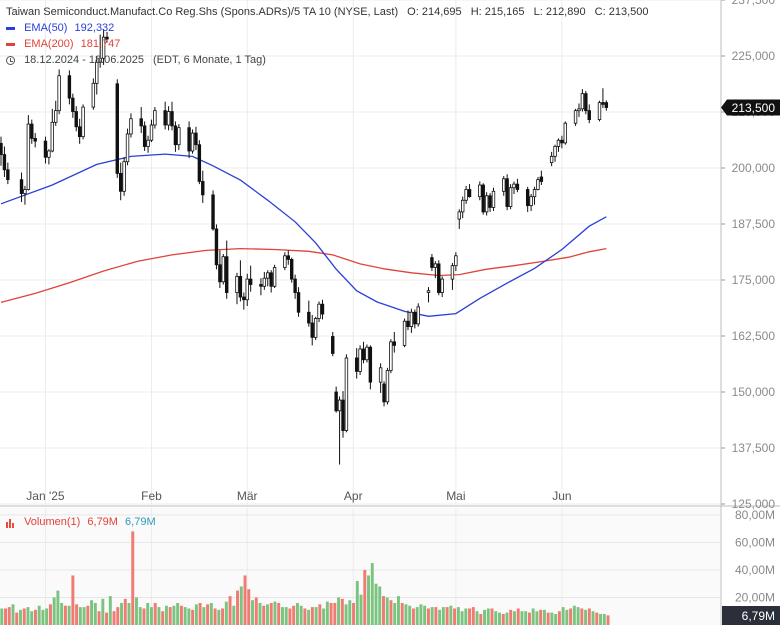 The image size is (780, 625). I want to click on current-volume-badge, so click(751, 615).